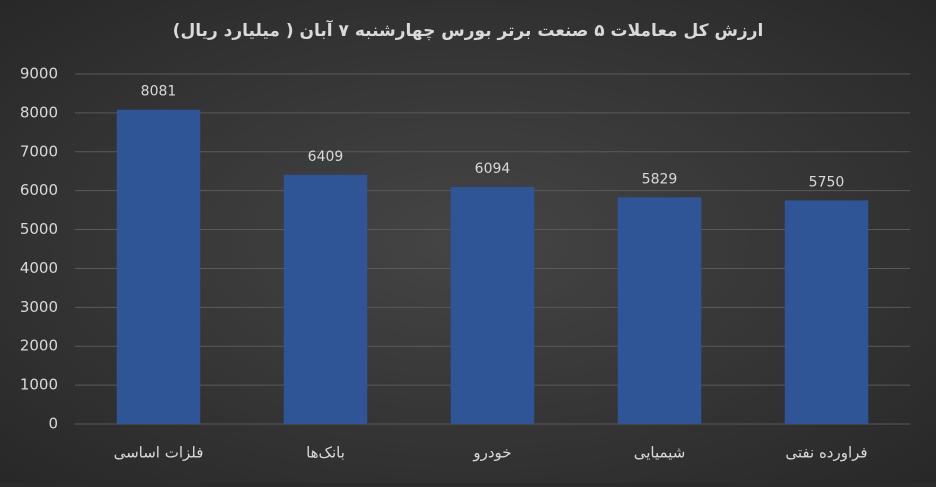  I want to click on y-tick-label: 0, so click(53, 424).